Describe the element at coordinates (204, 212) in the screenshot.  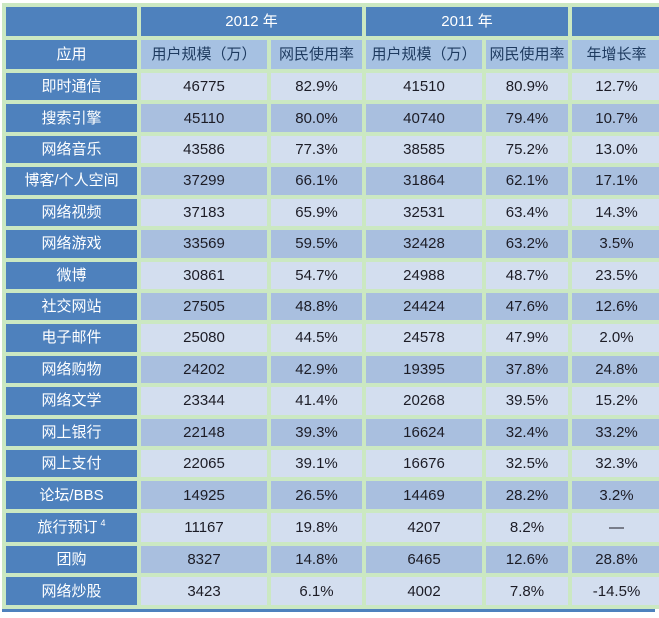
I see `table-cell: 37183` at that location.